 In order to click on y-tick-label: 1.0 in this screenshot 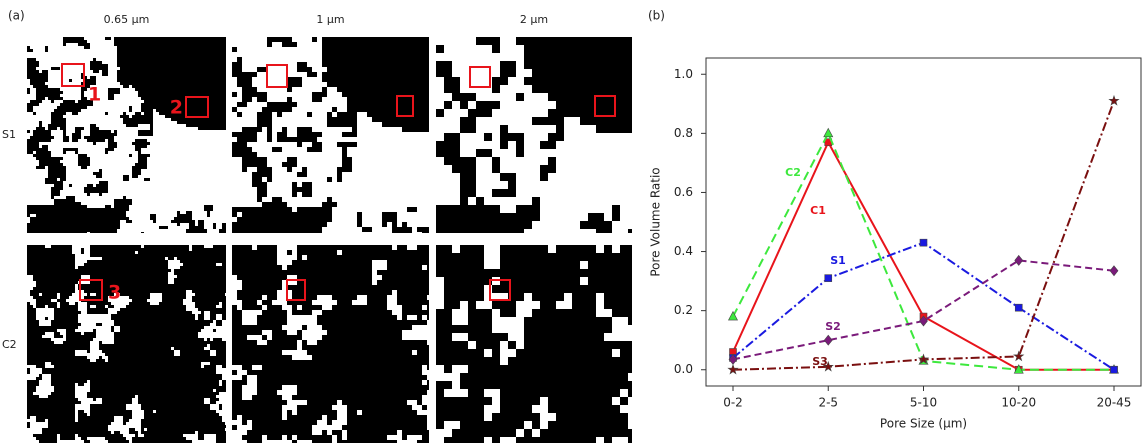, I will do `click(683, 74)`.